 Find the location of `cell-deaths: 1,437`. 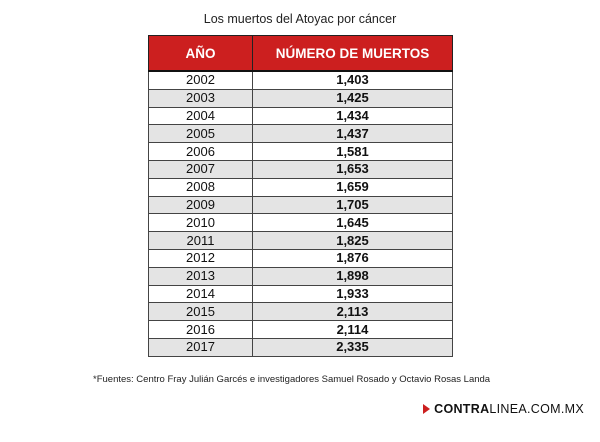

cell-deaths: 1,437 is located at coordinates (352, 134).